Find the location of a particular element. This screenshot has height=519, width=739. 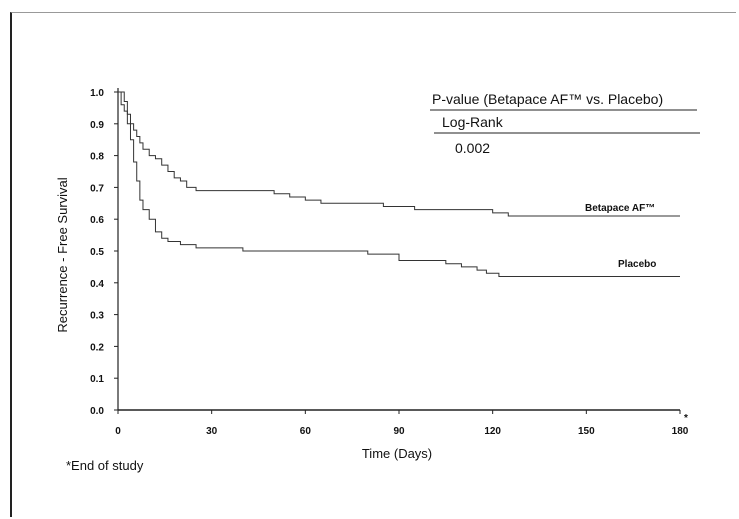

x-axis-label: Time (Days) is located at coordinates (397, 453).